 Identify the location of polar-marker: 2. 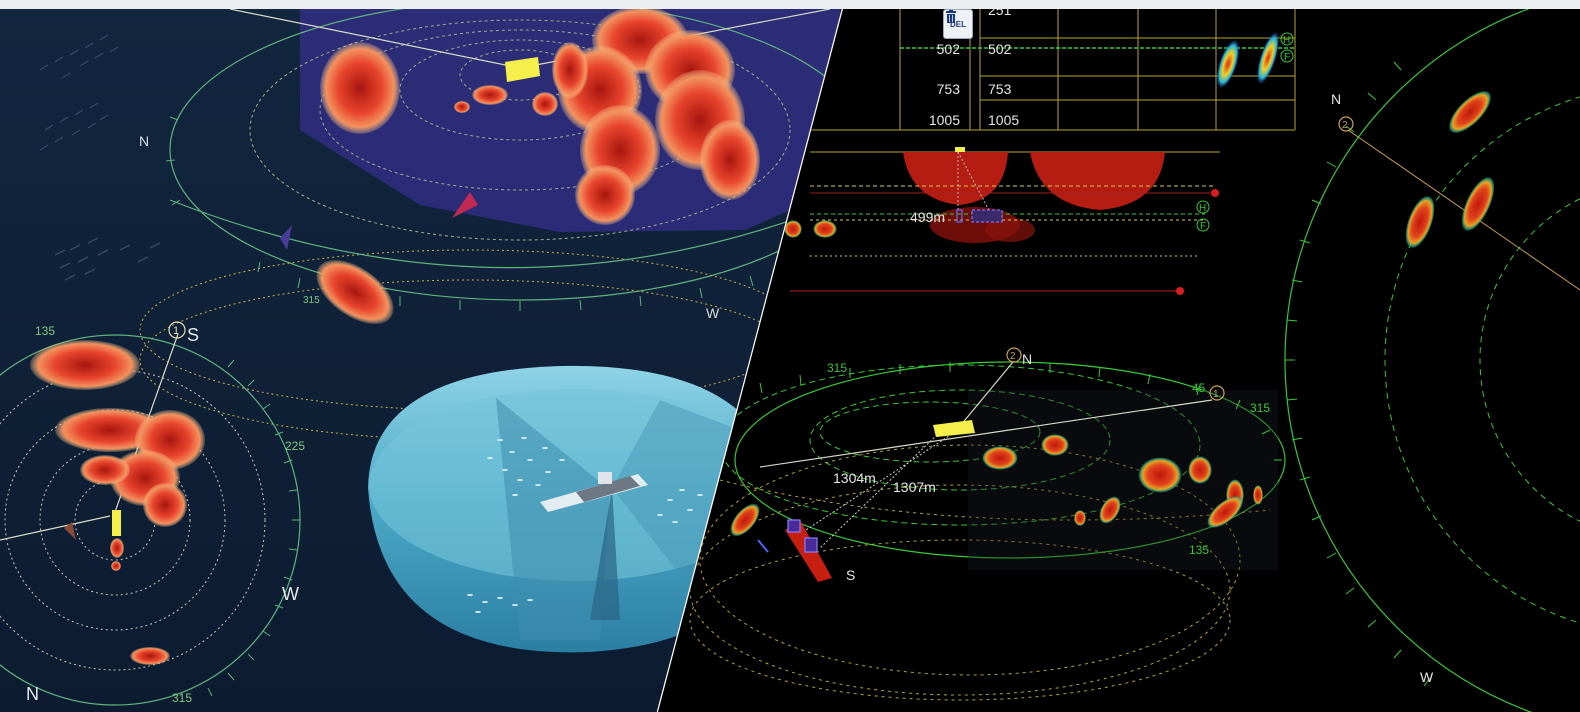
(1345, 125).